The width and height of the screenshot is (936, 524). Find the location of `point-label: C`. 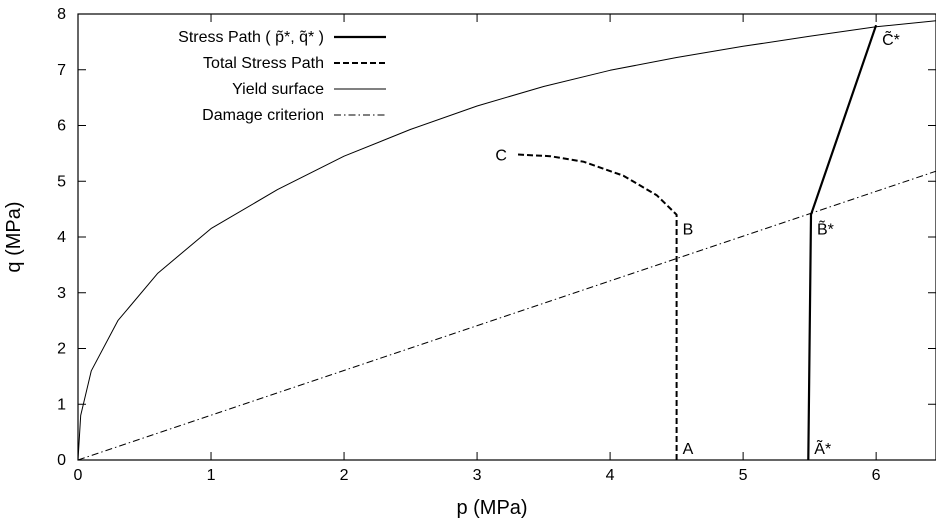

point-label: C is located at coordinates (501, 155).